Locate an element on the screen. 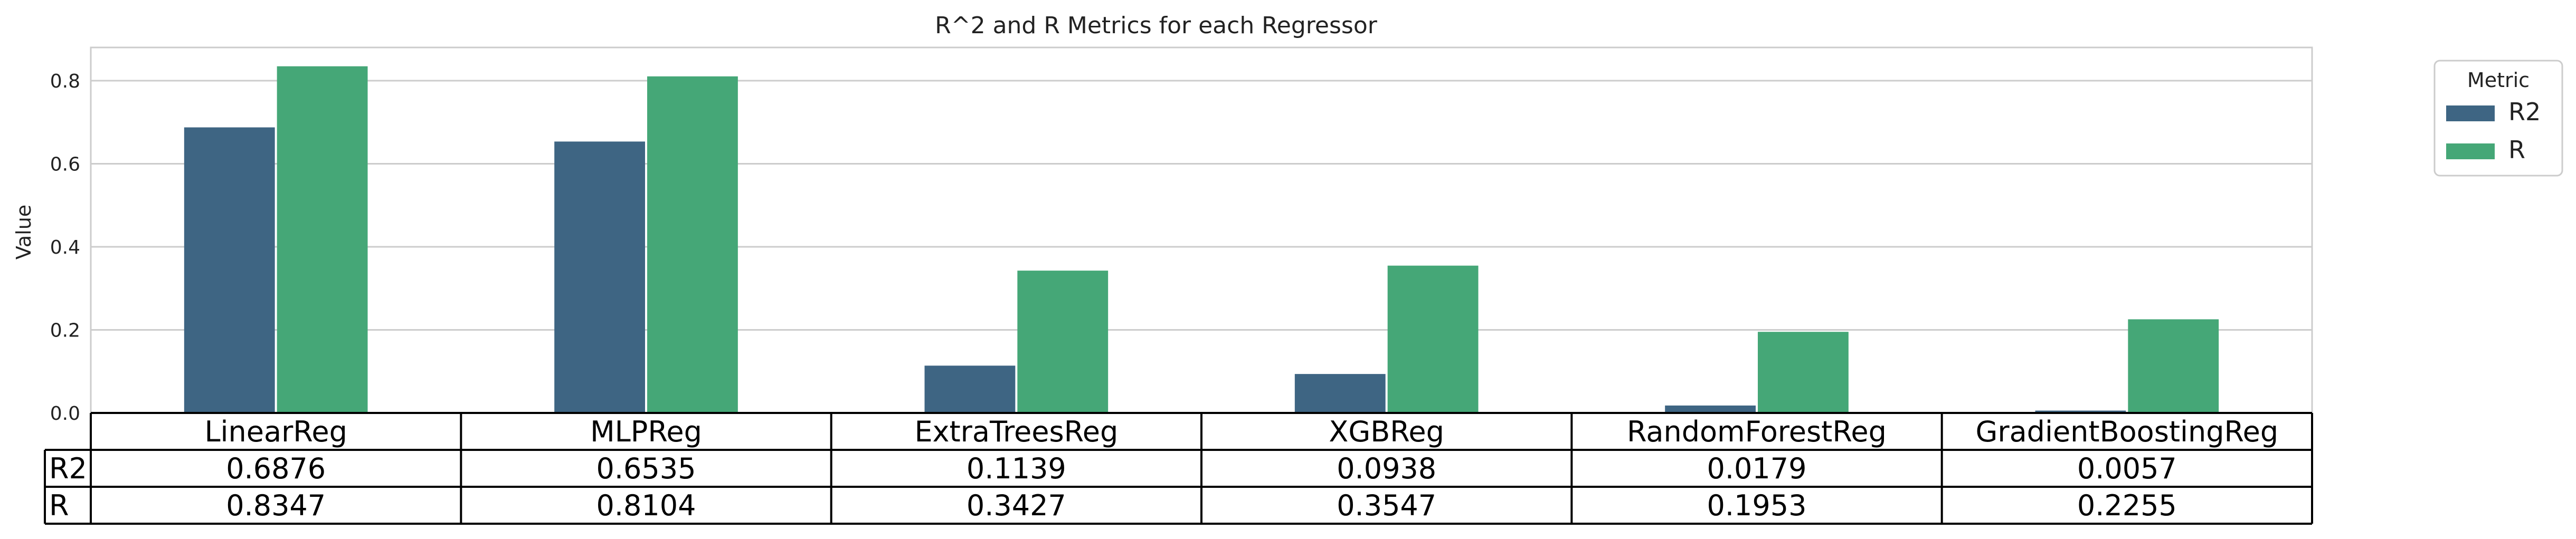 The width and height of the screenshot is (2576, 539). legend-label-r2: R2 is located at coordinates (2524, 112).